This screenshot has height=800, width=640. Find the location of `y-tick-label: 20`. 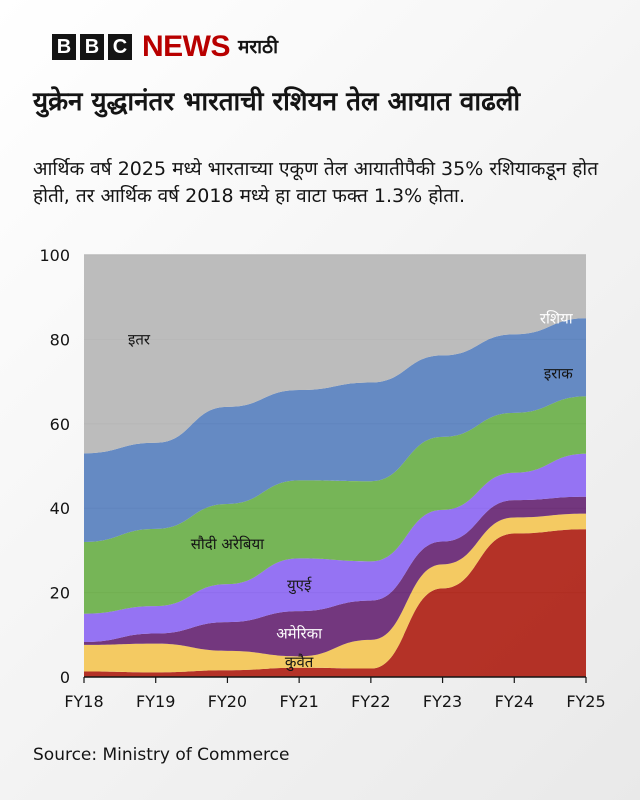

y-tick-label: 20 is located at coordinates (60, 593).